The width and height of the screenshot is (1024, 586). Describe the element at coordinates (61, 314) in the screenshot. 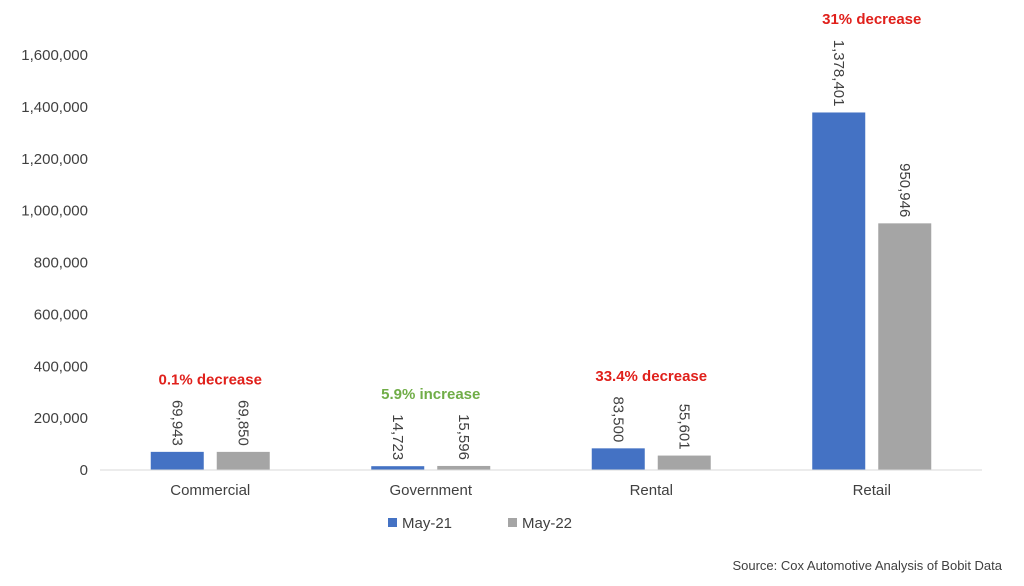

I see `y-tick-label: 600,000` at that location.